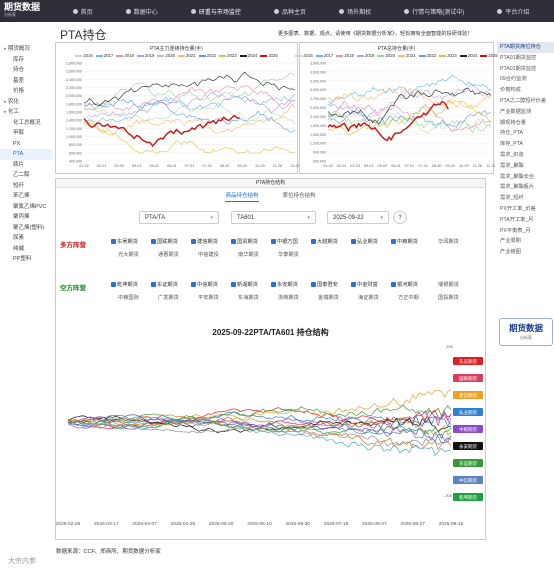 Image resolution: width=554 pixels, height=576 pixels. Describe the element at coordinates (19, 248) in the screenshot. I see `sidebar-item: 纯碱` at that location.